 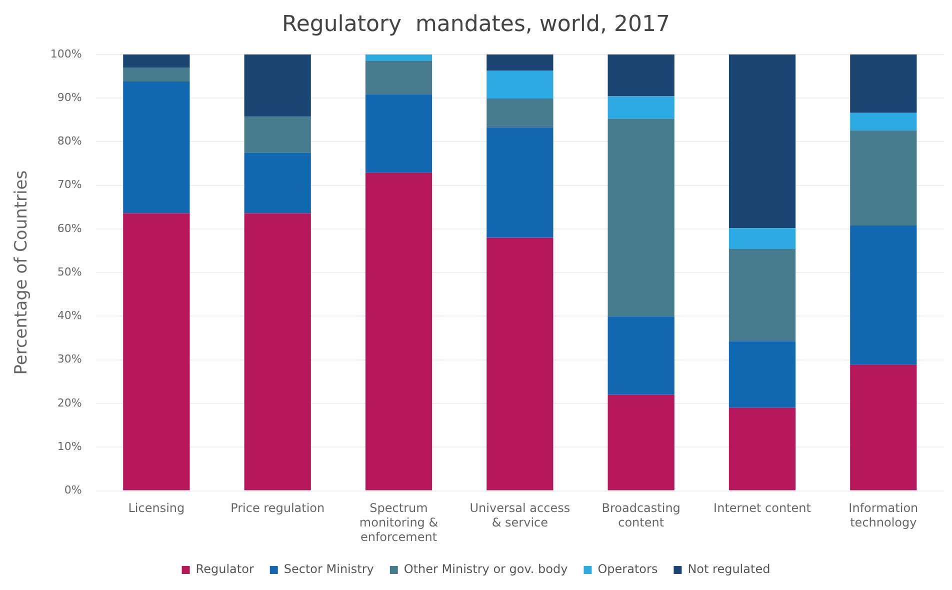 I want to click on y-tick-label: 90%, so click(x=69, y=97).